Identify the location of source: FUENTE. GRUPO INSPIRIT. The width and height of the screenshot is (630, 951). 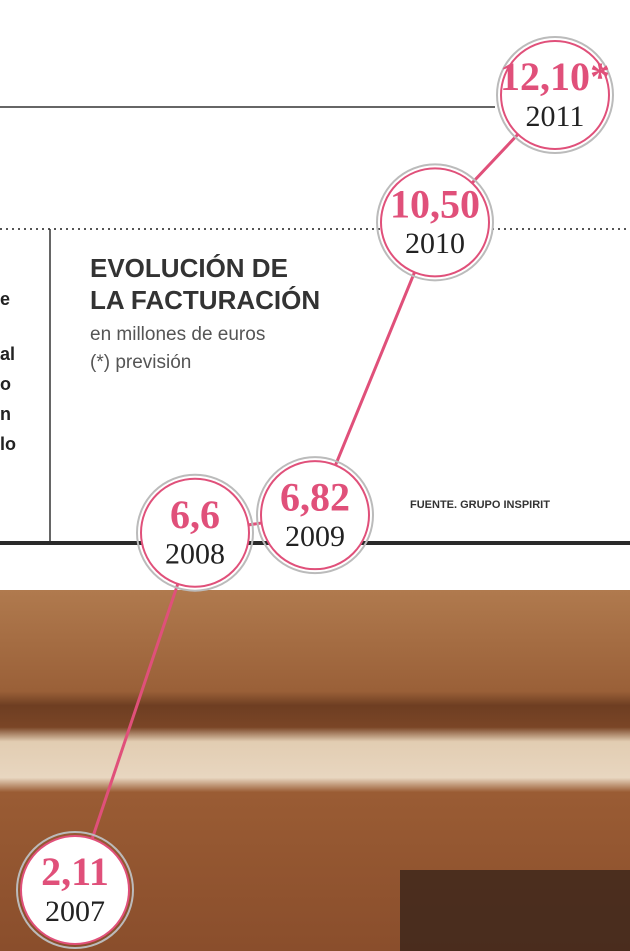
(480, 505).